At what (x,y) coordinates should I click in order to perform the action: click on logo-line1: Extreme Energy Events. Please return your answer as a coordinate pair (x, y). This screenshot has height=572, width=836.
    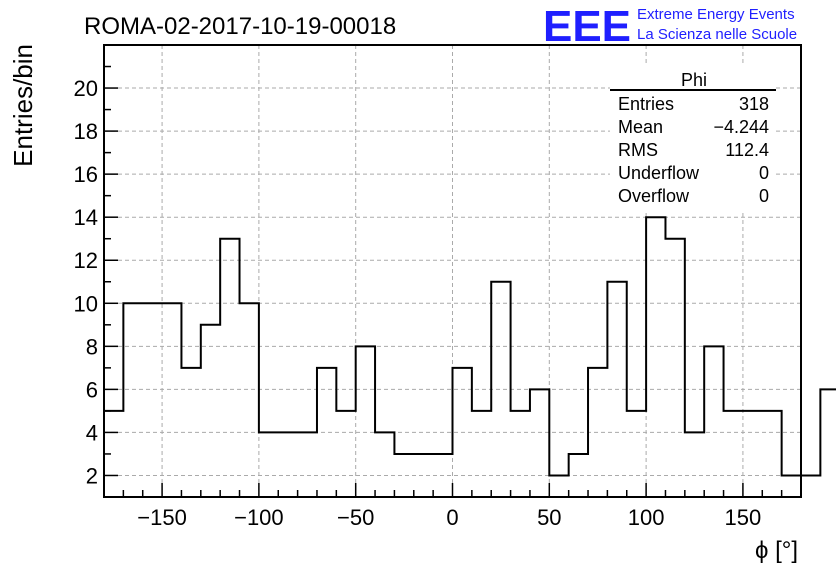
    Looking at the image, I should click on (716, 14).